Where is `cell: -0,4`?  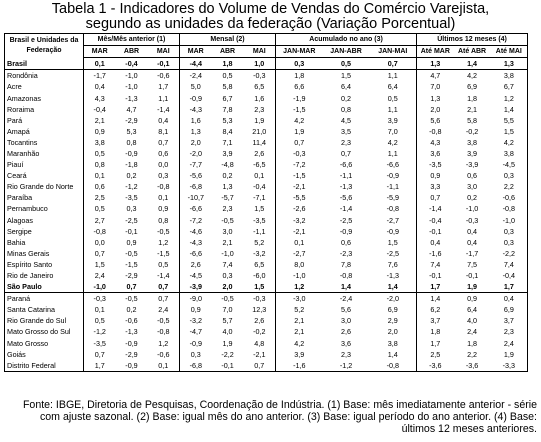 cell: -0,4 is located at coordinates (259, 187).